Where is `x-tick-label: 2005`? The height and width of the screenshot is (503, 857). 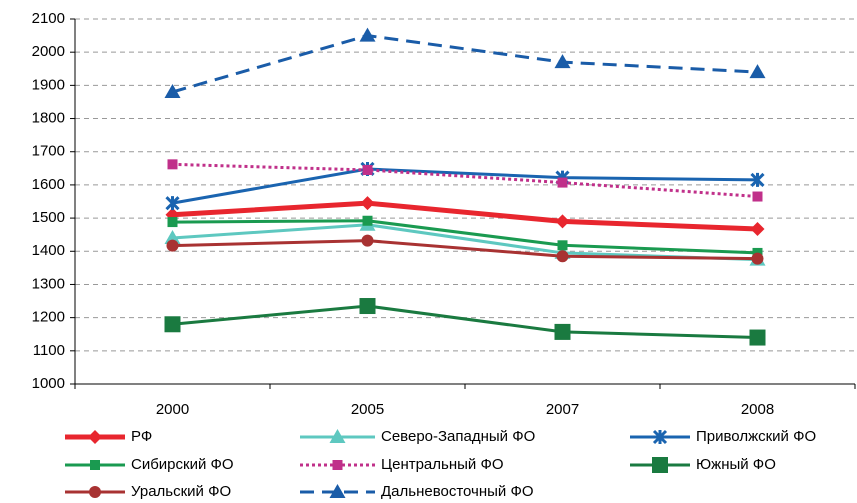
x-tick-label: 2005 is located at coordinates (367, 409).